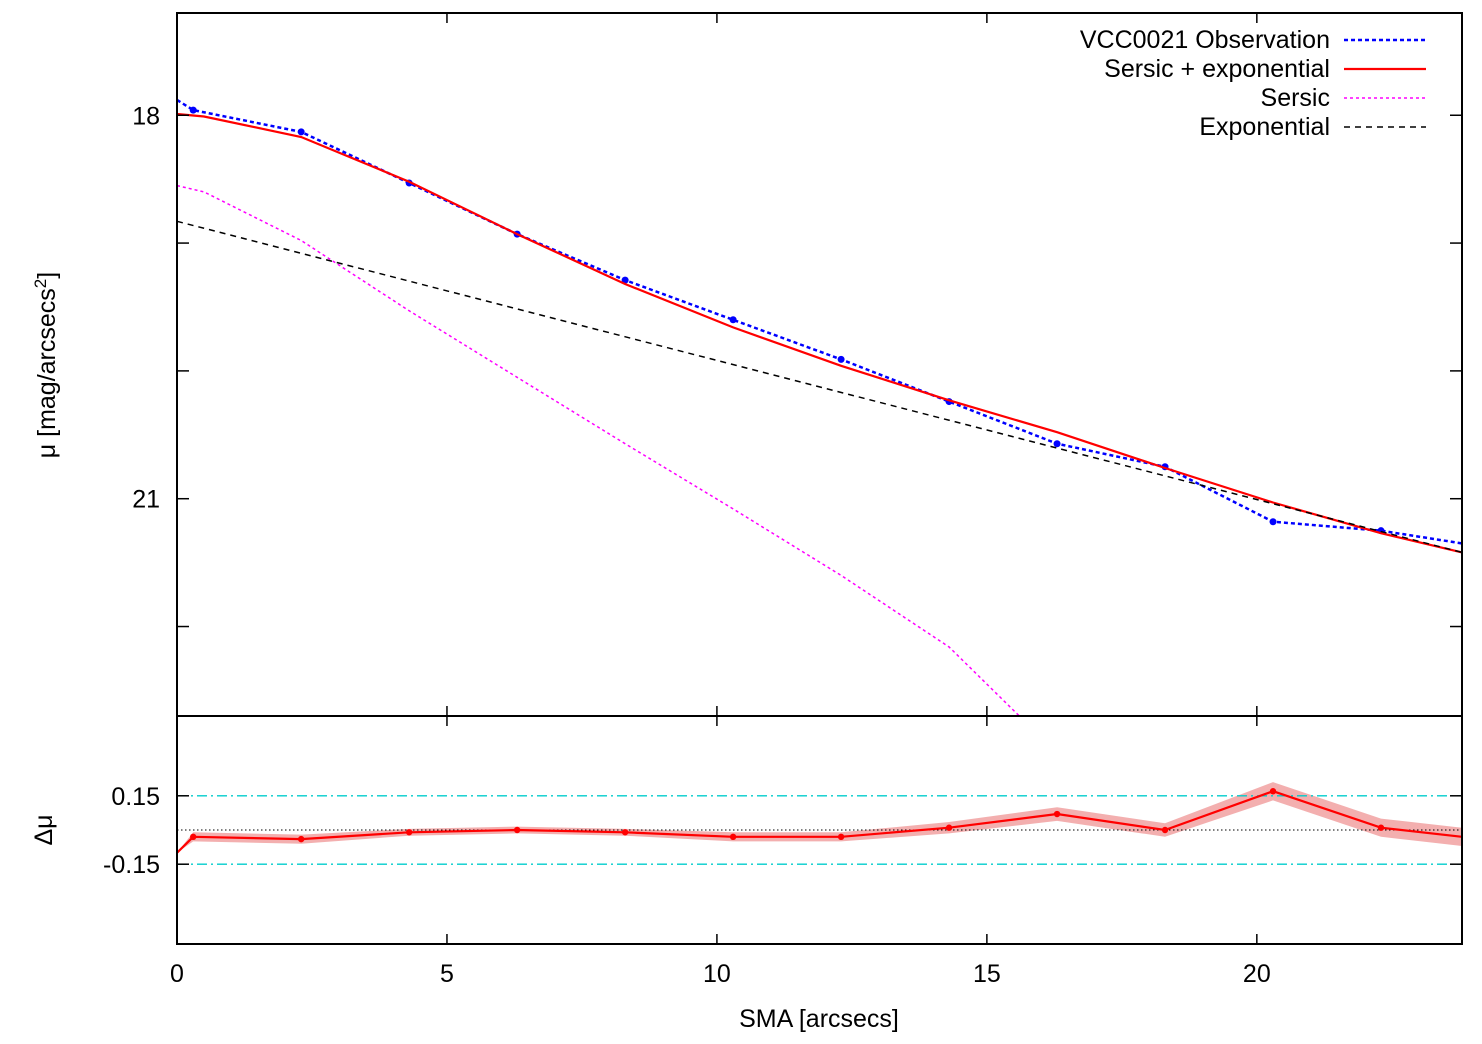 This screenshot has width=1482, height=1044. What do you see at coordinates (135, 797) in the screenshot?
I see `residual-y-tick-label: 0.15` at bounding box center [135, 797].